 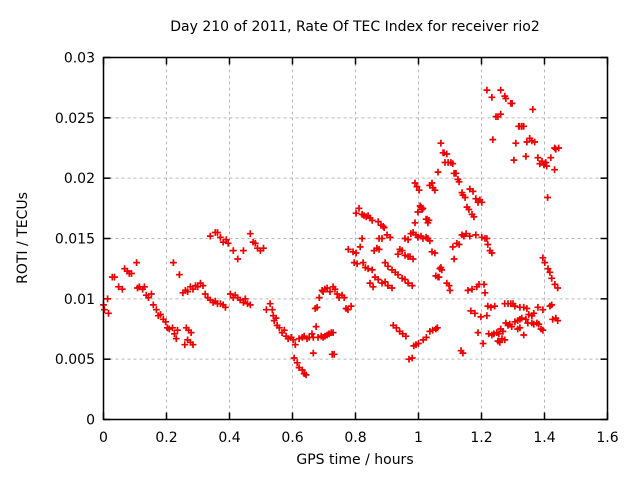 What do you see at coordinates (75, 119) in the screenshot?
I see `y-axis-tick-label: 0.025` at bounding box center [75, 119].